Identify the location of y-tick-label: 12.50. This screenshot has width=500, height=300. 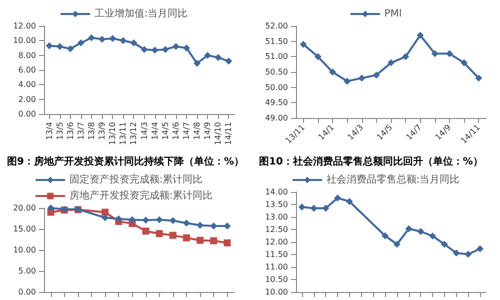
(276, 229).